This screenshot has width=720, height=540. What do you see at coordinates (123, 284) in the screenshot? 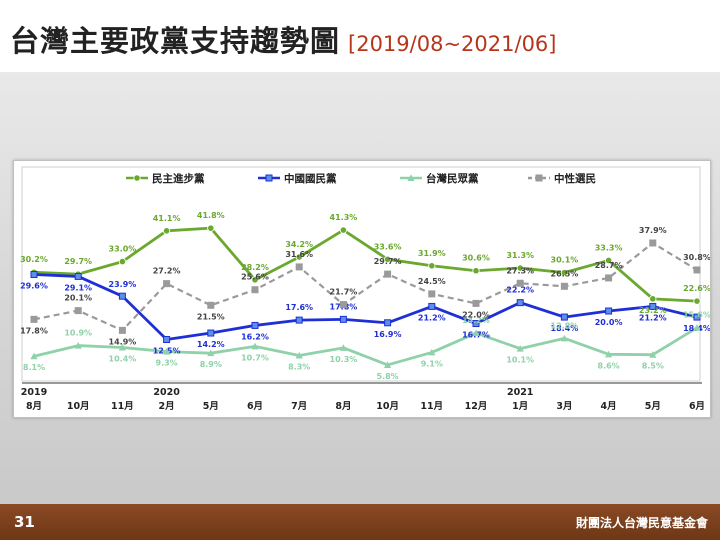
I see `data-label: 23.9%` at bounding box center [123, 284].